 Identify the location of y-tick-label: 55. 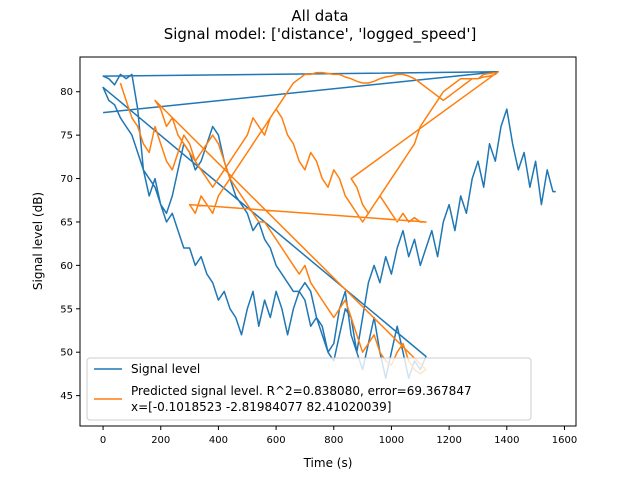
(66, 309).